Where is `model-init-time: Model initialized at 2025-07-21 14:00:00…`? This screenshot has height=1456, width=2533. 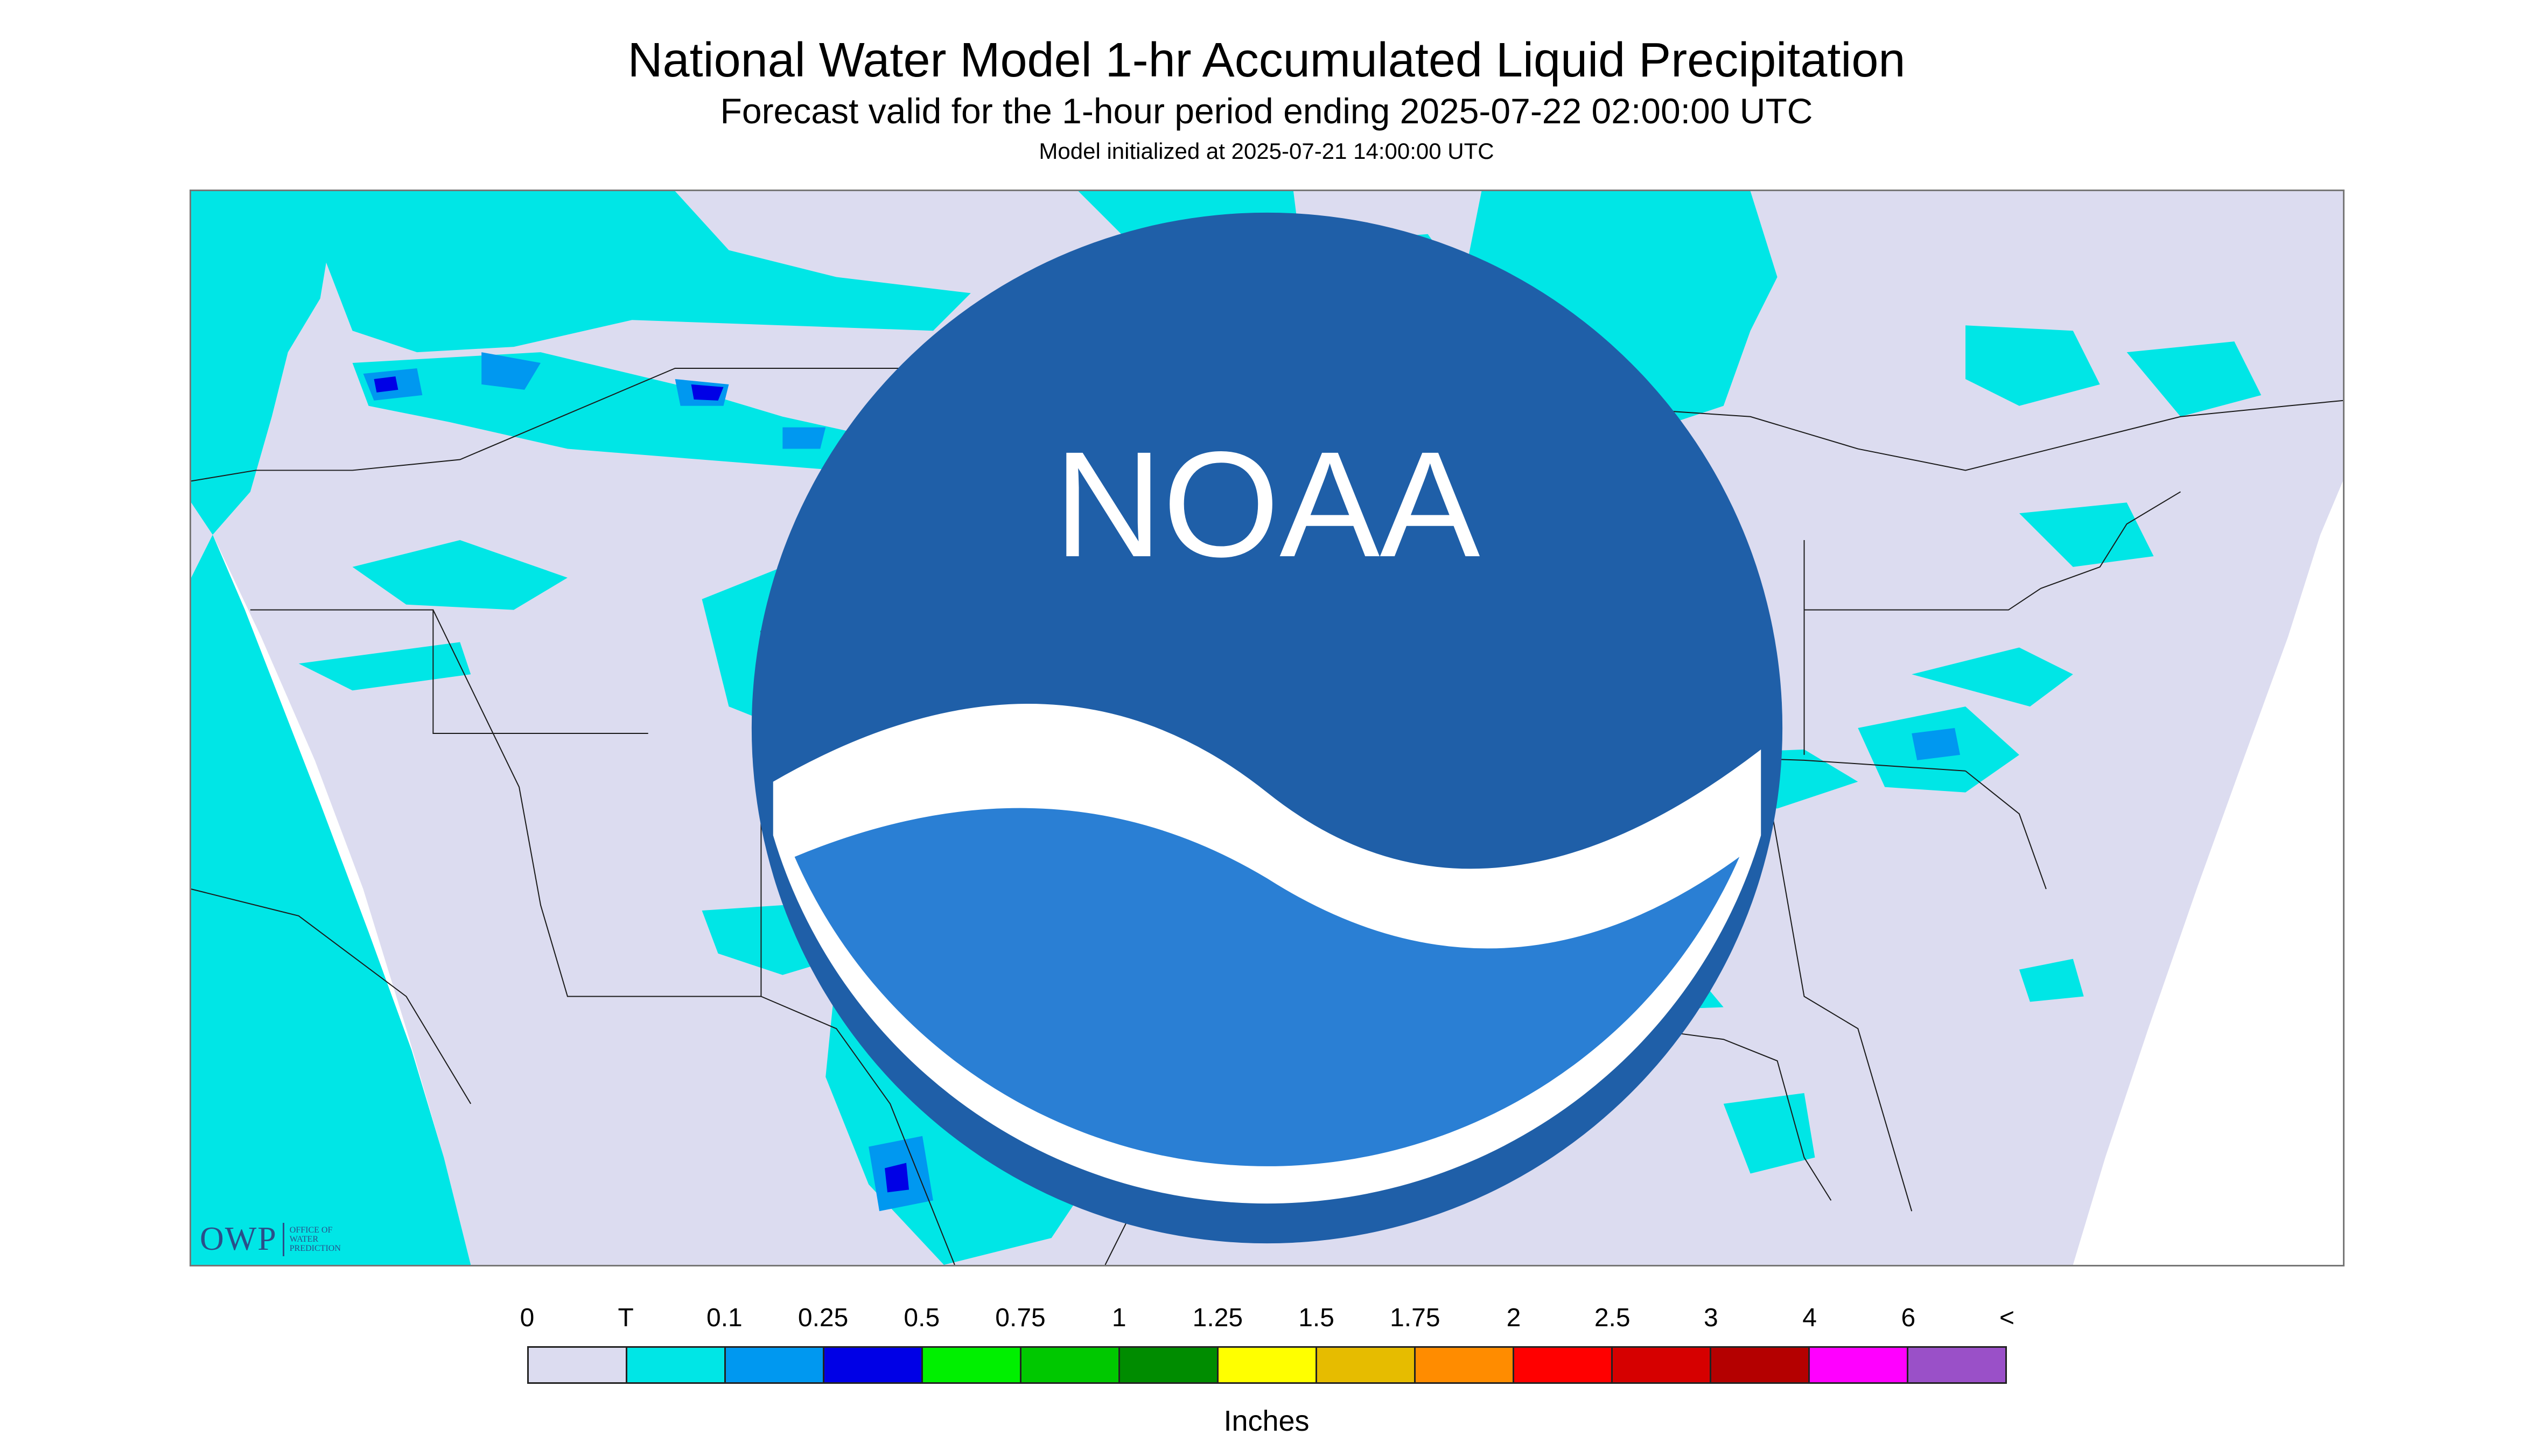
model-init-time: Model initialized at 2025-07-21 14:00:00… is located at coordinates (1266, 151).